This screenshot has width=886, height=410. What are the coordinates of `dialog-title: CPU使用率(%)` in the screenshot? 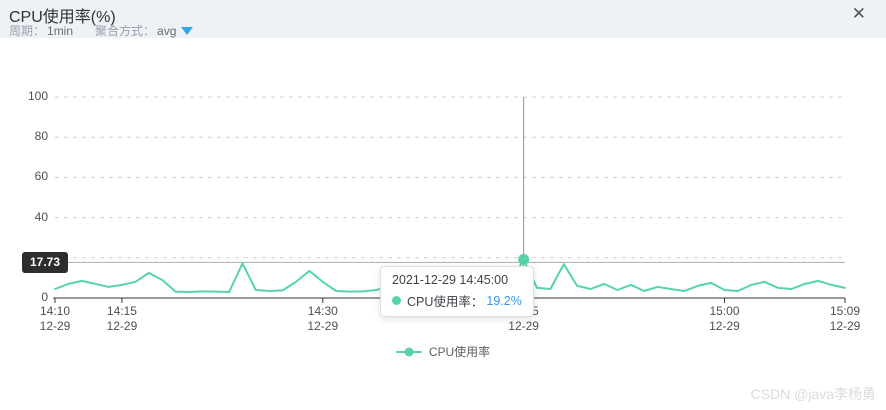 It's located at (62, 17).